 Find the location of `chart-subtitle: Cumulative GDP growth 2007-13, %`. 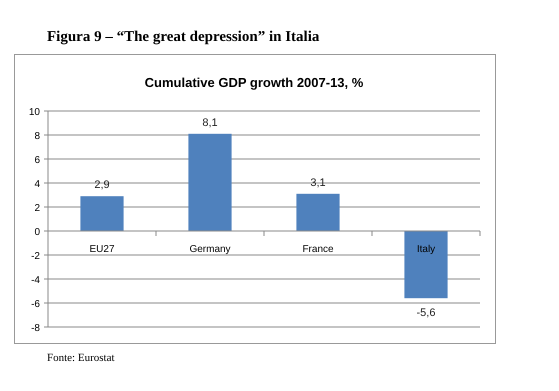

chart-subtitle: Cumulative GDP growth 2007-13, % is located at coordinates (254, 82).